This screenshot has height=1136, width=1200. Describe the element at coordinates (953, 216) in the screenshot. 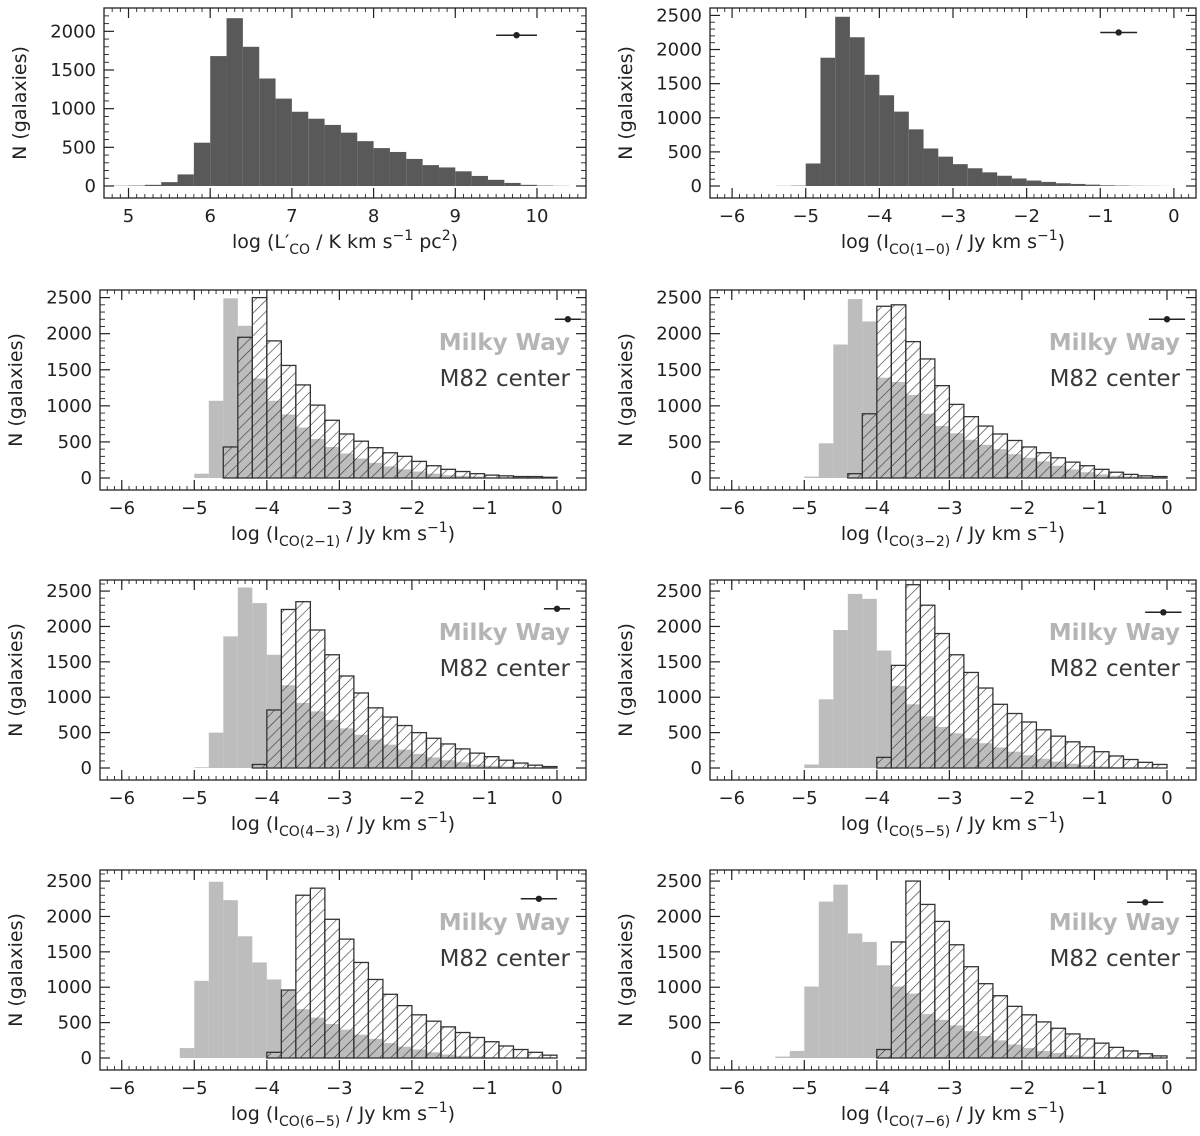

I see `x-tick-label: −3` at that location.